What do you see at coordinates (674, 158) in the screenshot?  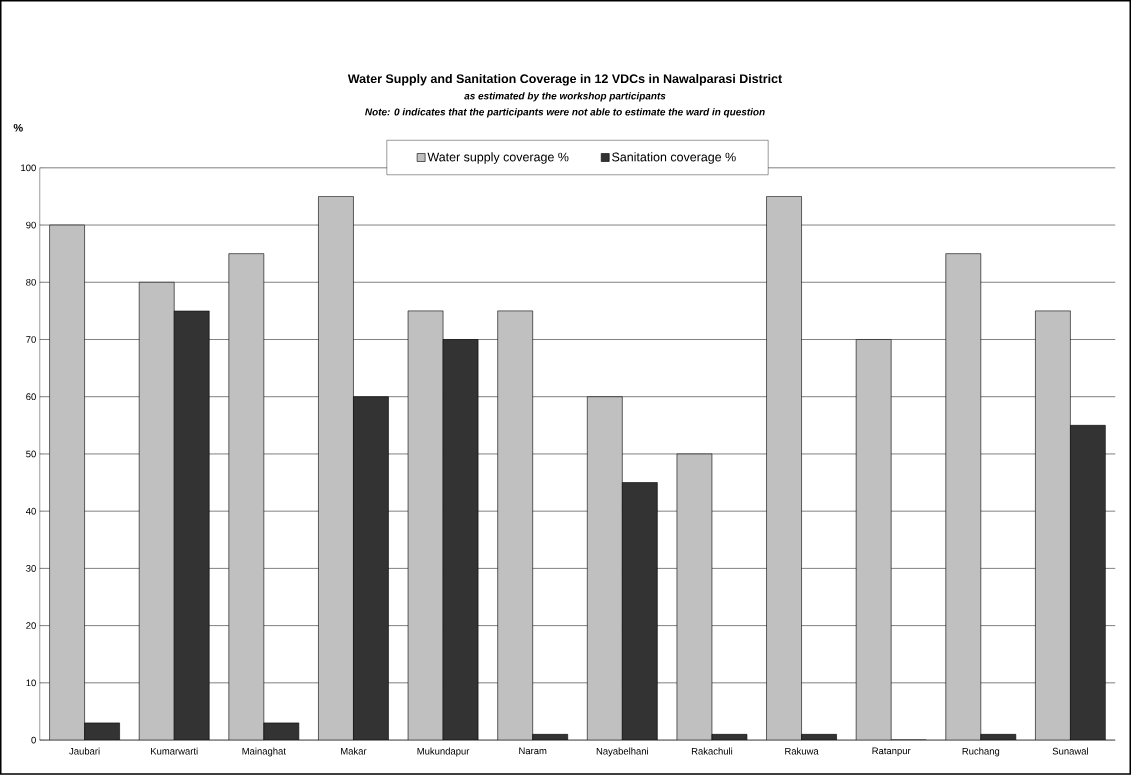 I see `legend-label: Sanitation coverage %` at bounding box center [674, 158].